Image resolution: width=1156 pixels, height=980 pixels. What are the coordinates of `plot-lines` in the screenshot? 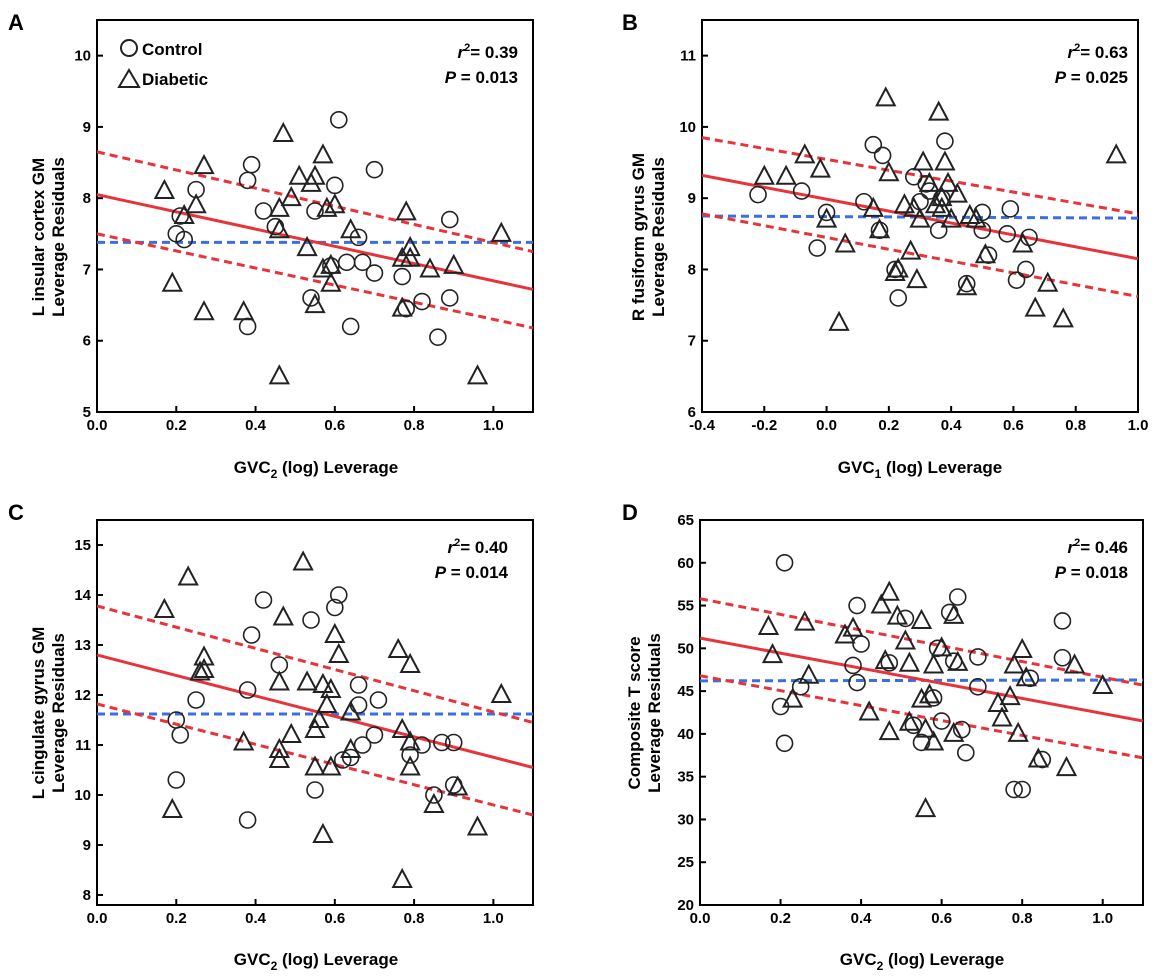 It's located at (315, 710).